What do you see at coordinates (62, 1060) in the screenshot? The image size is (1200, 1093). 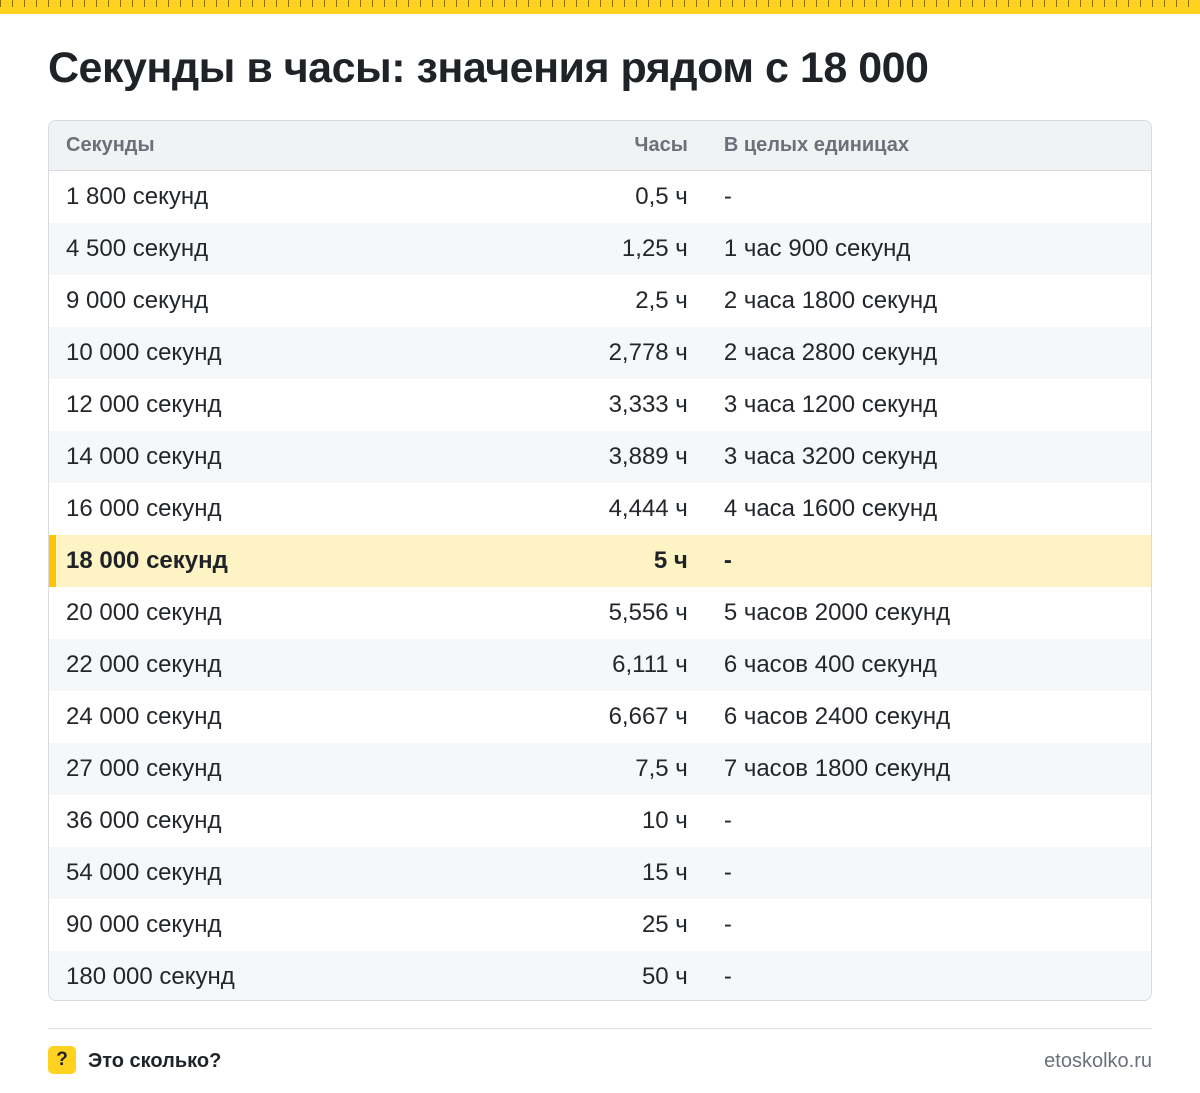 I see `question-icon: ?` at bounding box center [62, 1060].